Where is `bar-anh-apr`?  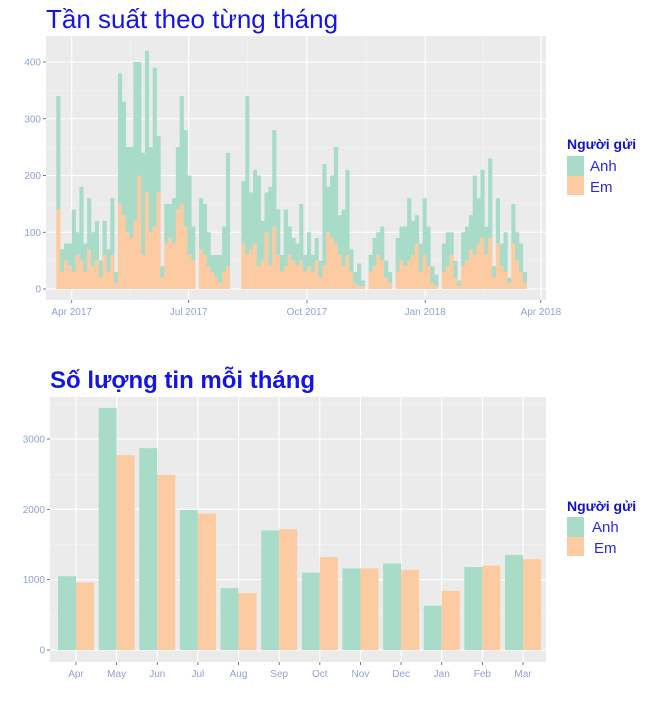 bar-anh-apr is located at coordinates (67, 613).